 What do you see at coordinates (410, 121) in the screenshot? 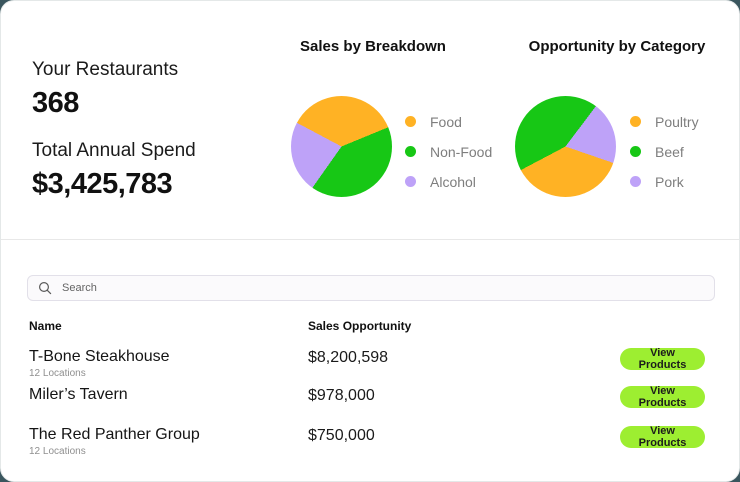
I see `food-color-dot` at bounding box center [410, 121].